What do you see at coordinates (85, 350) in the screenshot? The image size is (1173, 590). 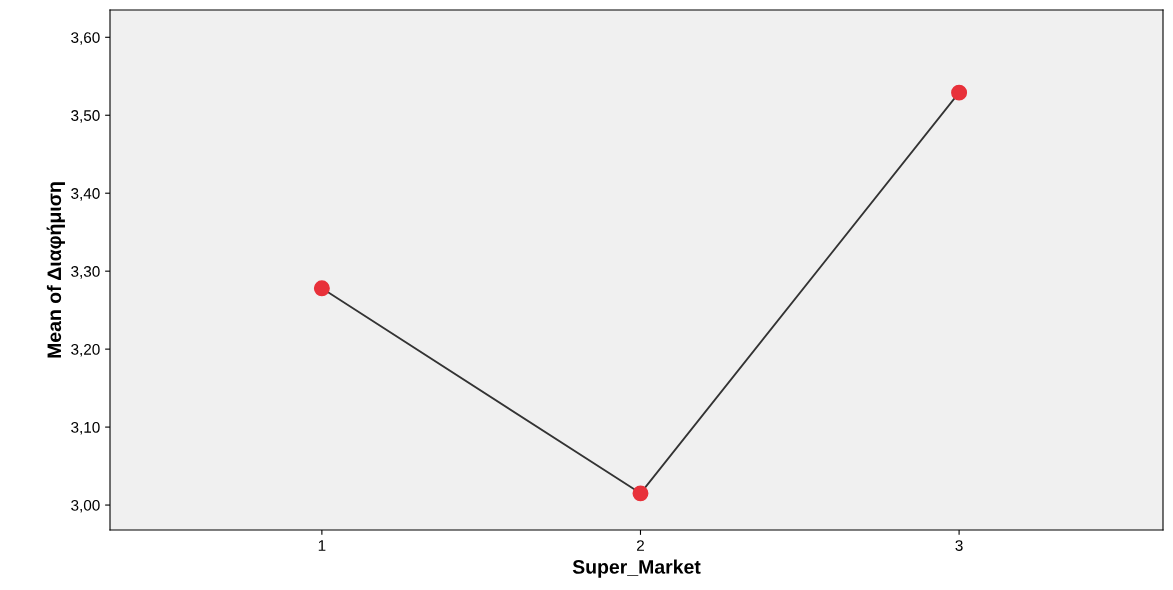 I see `y-tick-label: 3,20` at bounding box center [85, 350].